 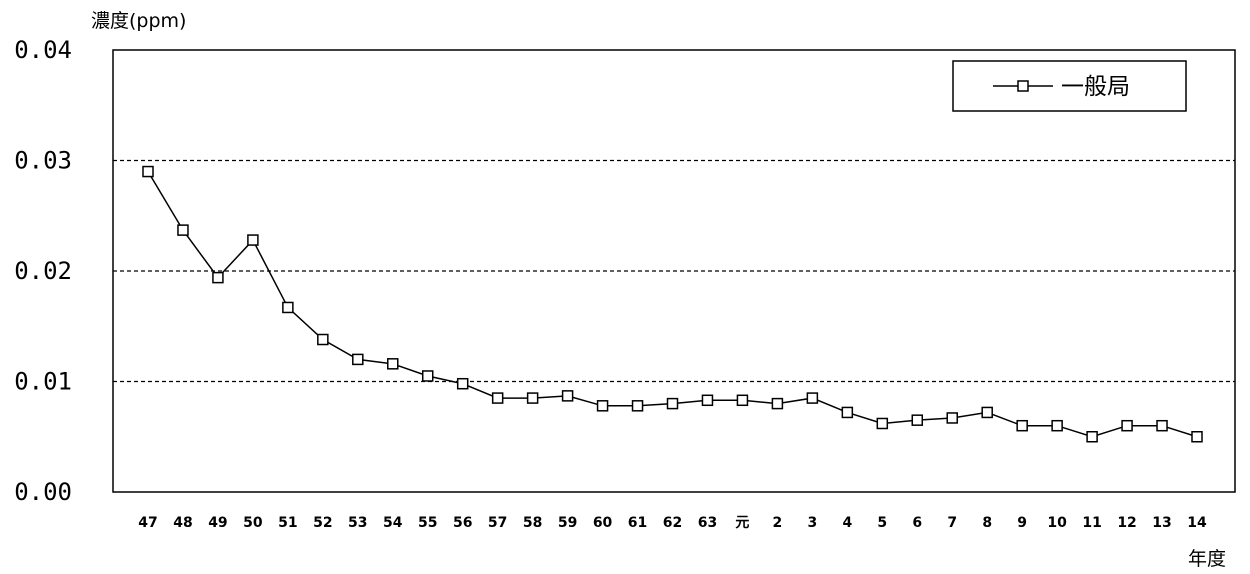 What do you see at coordinates (987, 523) in the screenshot?
I see `x-tick-label: 8` at bounding box center [987, 523].